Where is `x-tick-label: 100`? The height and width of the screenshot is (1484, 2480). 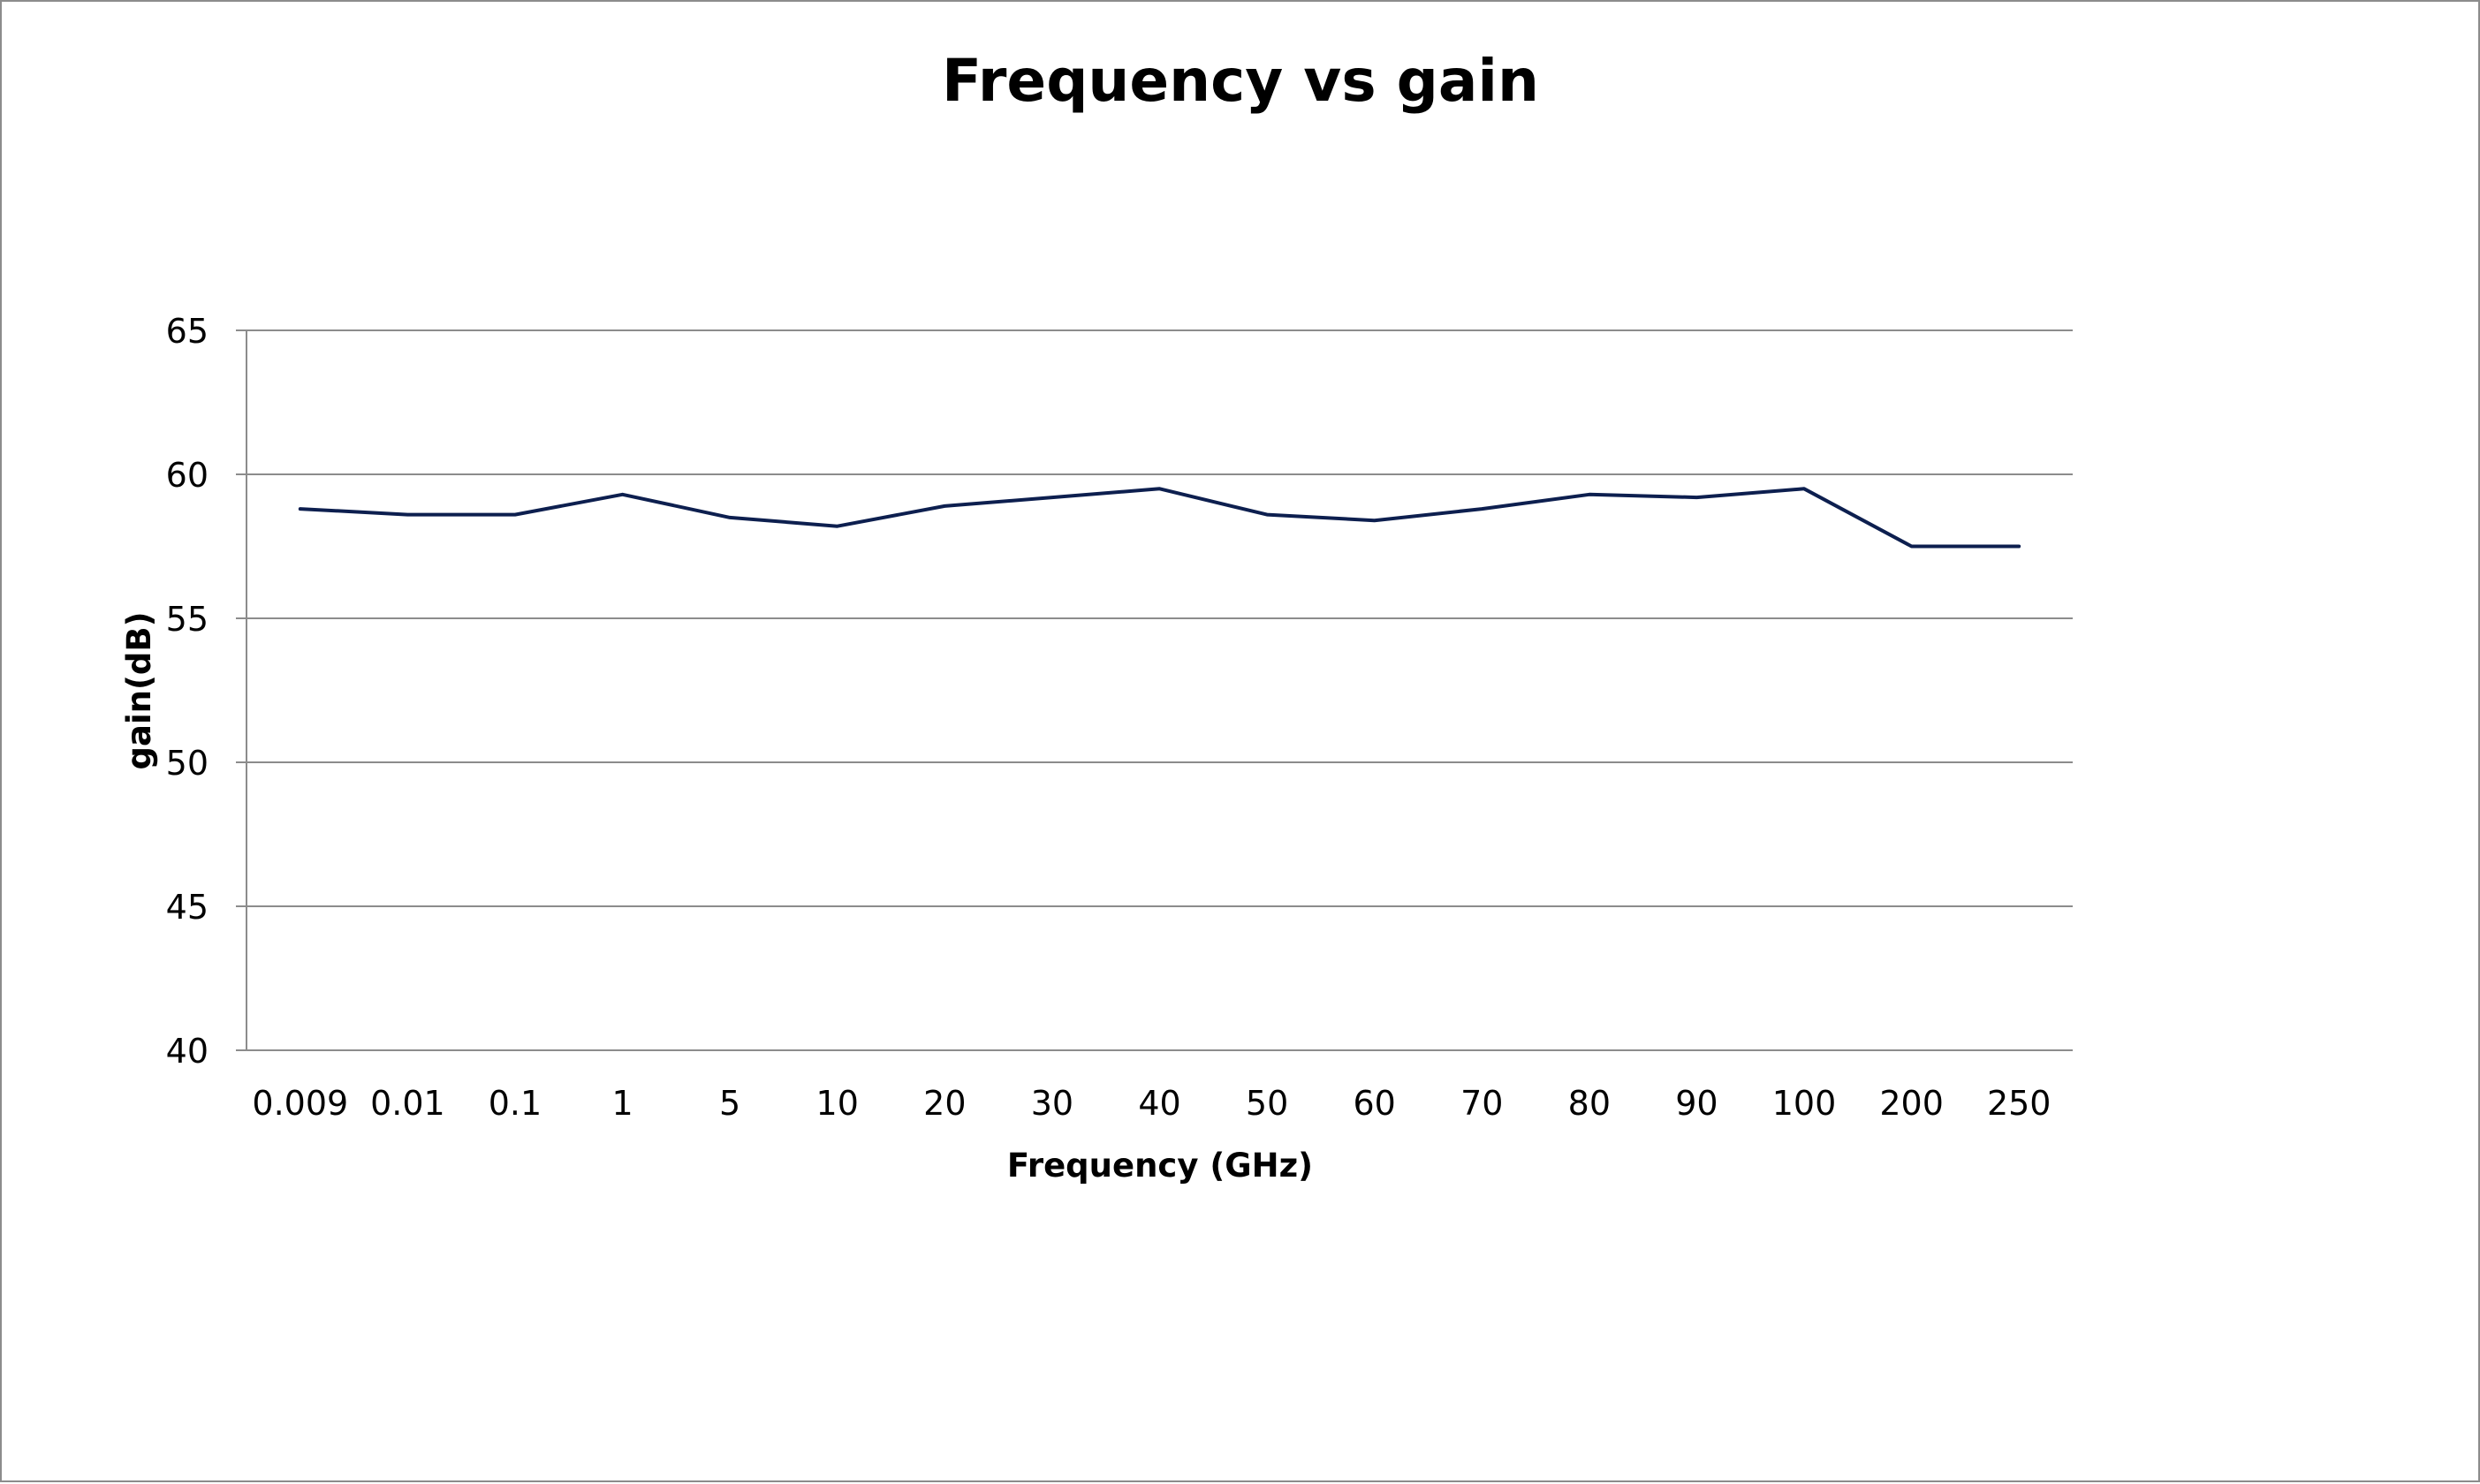
x-tick-label: 100 is located at coordinates (1804, 1103).